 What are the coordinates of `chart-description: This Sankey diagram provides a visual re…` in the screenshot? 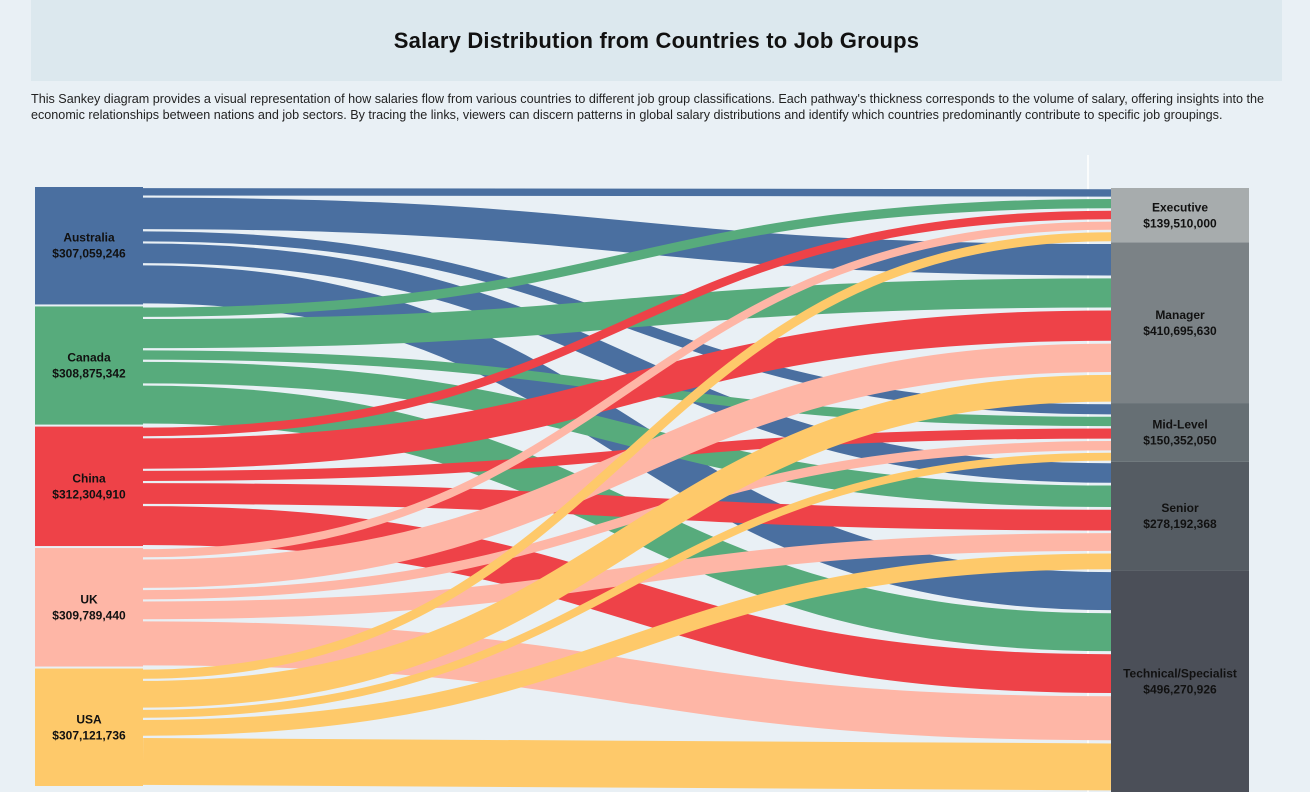 It's located at (648, 107).